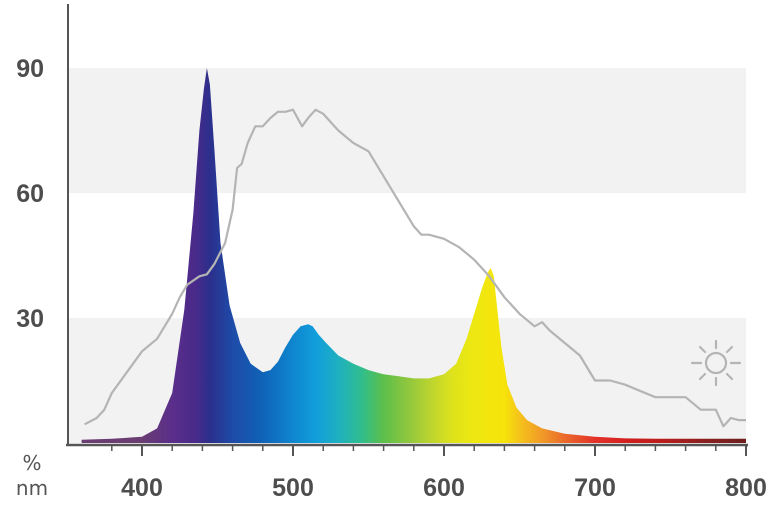 Image resolution: width=768 pixels, height=521 pixels. Describe the element at coordinates (142, 488) in the screenshot. I see `x-tick-label: 400` at that location.